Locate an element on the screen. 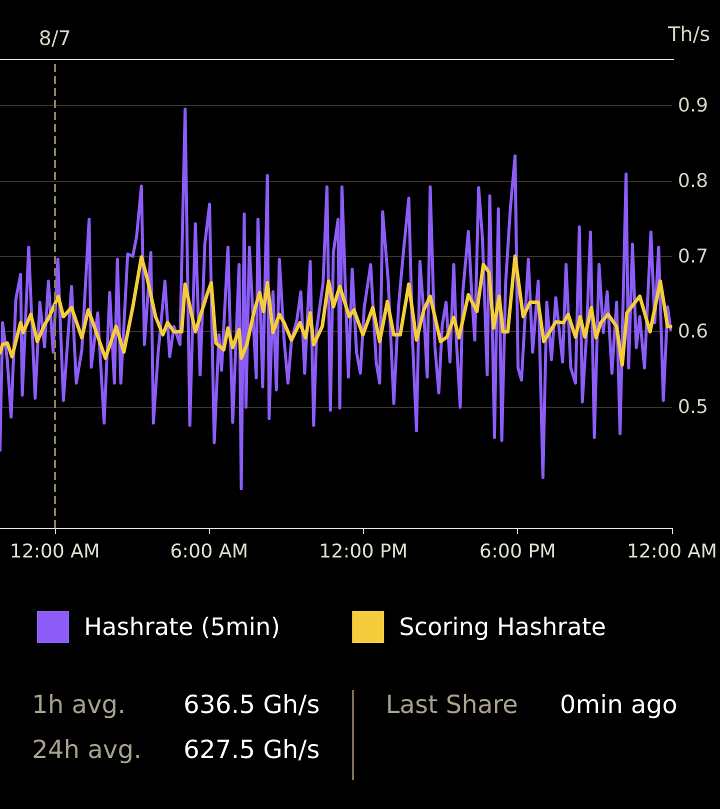 The image size is (720, 809). y-tick-label: 0.6 is located at coordinates (693, 331).